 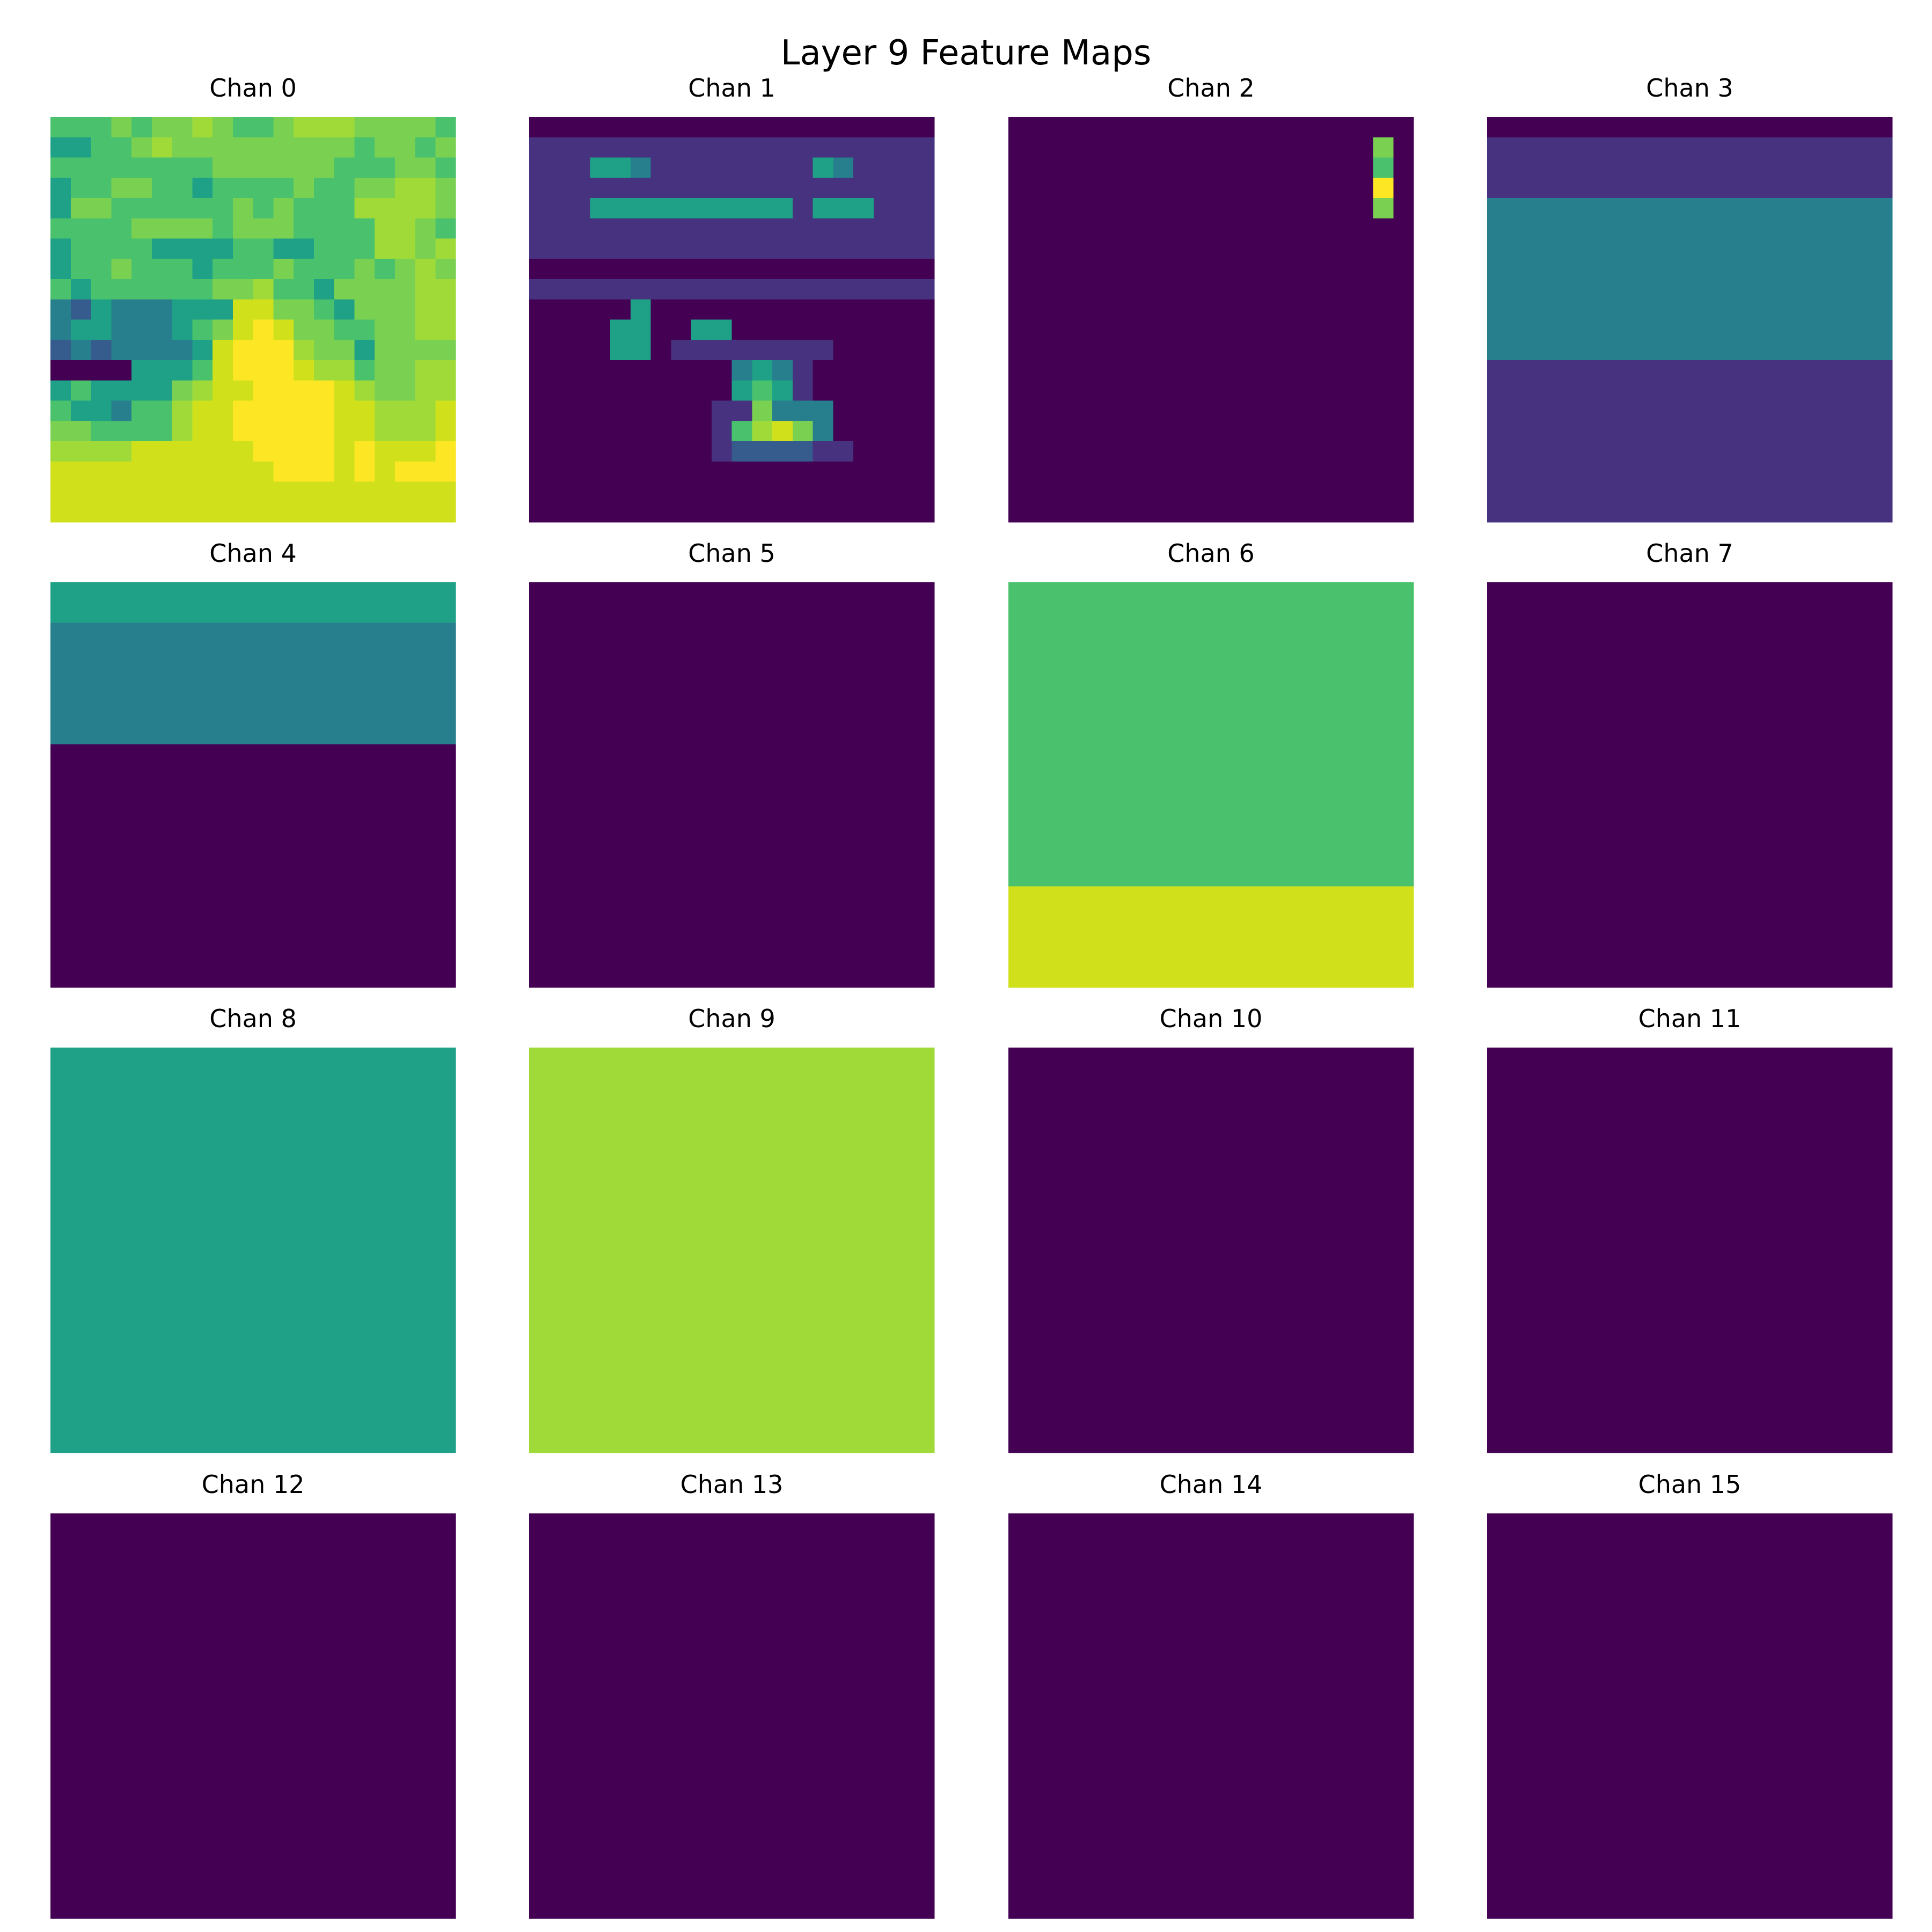 What do you see at coordinates (253, 88) in the screenshot?
I see `panel-title: Chan 0` at bounding box center [253, 88].